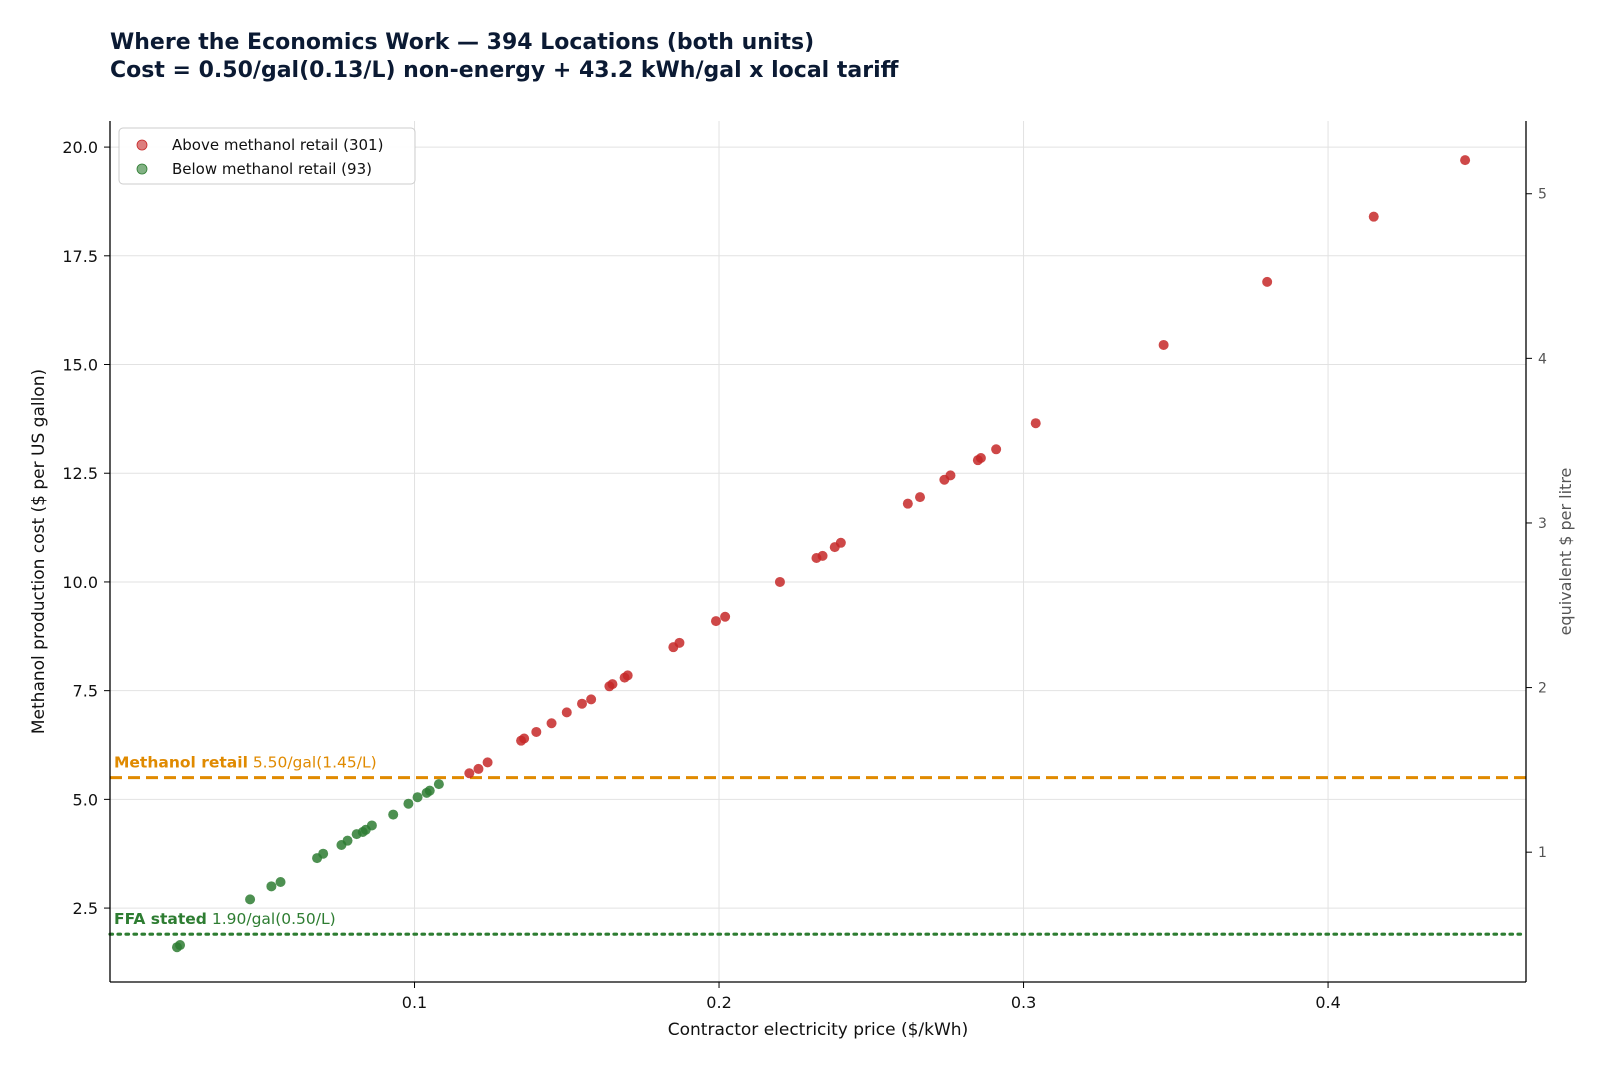 Image resolution: width=1600 pixels, height=1067 pixels. What do you see at coordinates (271, 919) in the screenshot?
I see `reference-label-value: 1.90/gal(0.50/L)` at bounding box center [271, 919].